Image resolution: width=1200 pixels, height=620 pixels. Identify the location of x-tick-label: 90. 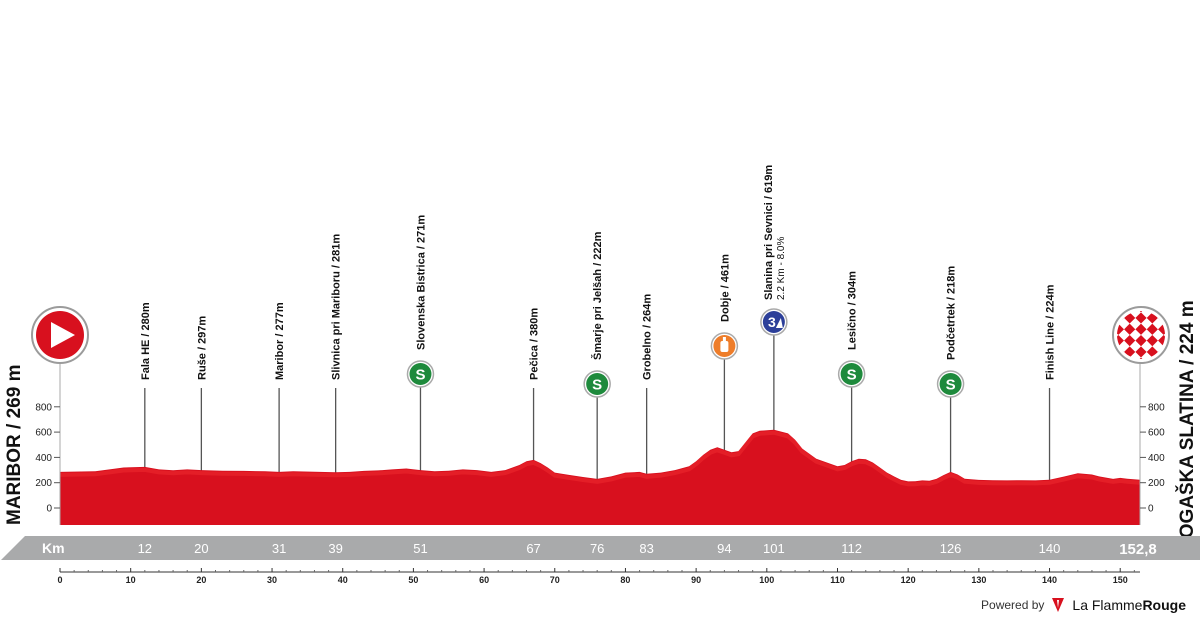
(696, 580).